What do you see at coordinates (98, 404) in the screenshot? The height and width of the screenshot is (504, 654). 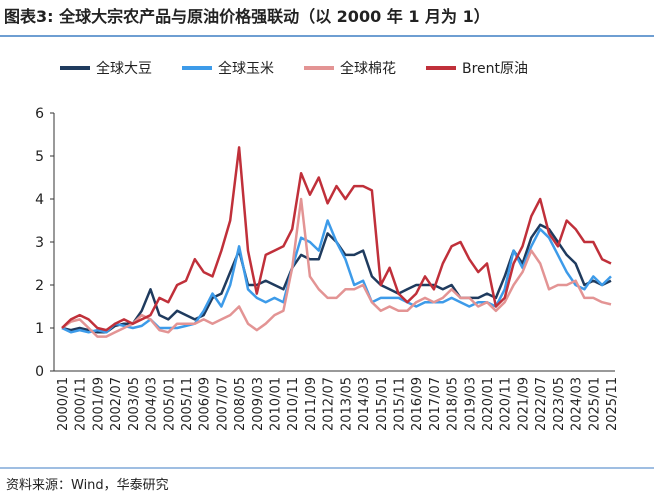 I see `x-tick-label: 2001/09` at bounding box center [98, 404].